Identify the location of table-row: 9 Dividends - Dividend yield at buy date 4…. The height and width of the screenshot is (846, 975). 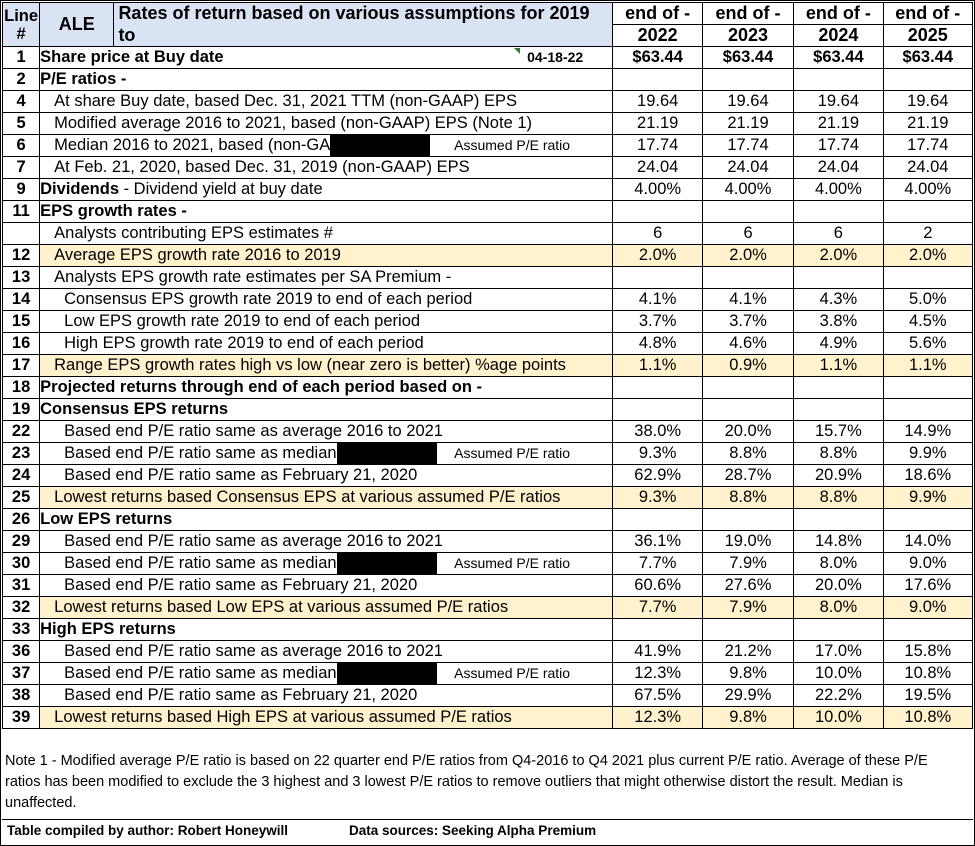
(487, 189).